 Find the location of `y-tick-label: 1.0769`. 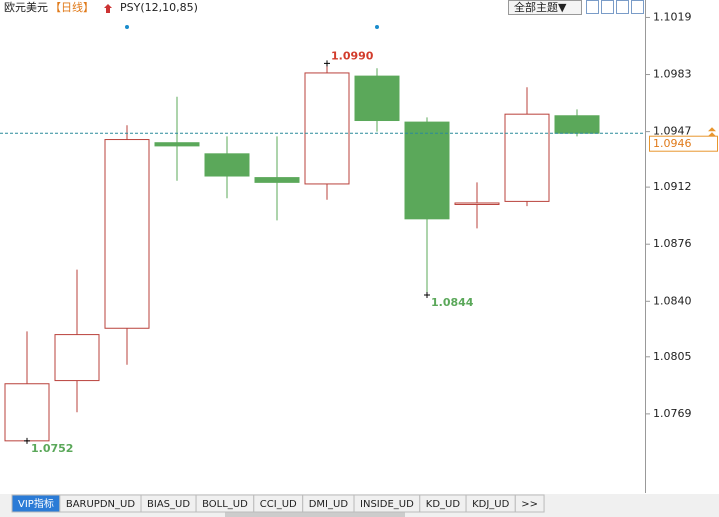

y-tick-label: 1.0769 is located at coordinates (672, 413).